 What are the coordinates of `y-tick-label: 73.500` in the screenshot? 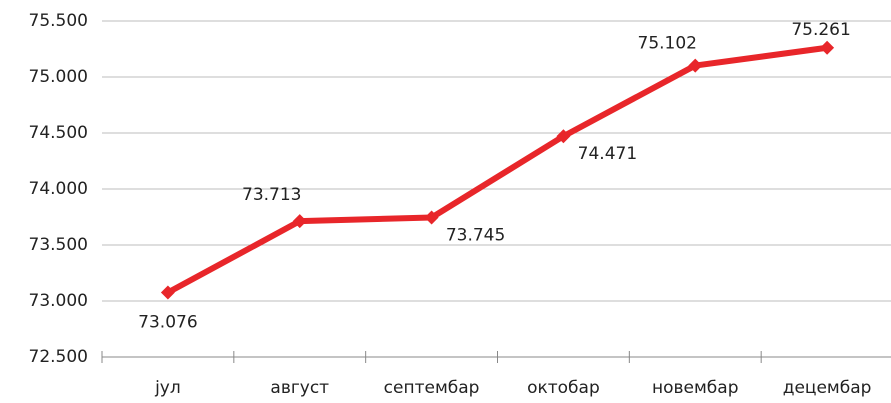 It's located at (58, 245).